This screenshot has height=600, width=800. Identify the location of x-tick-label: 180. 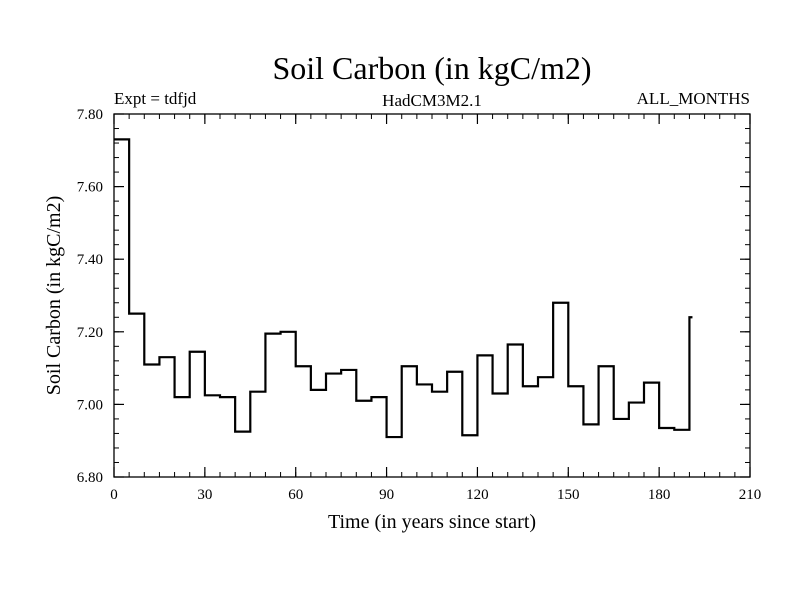
(659, 495).